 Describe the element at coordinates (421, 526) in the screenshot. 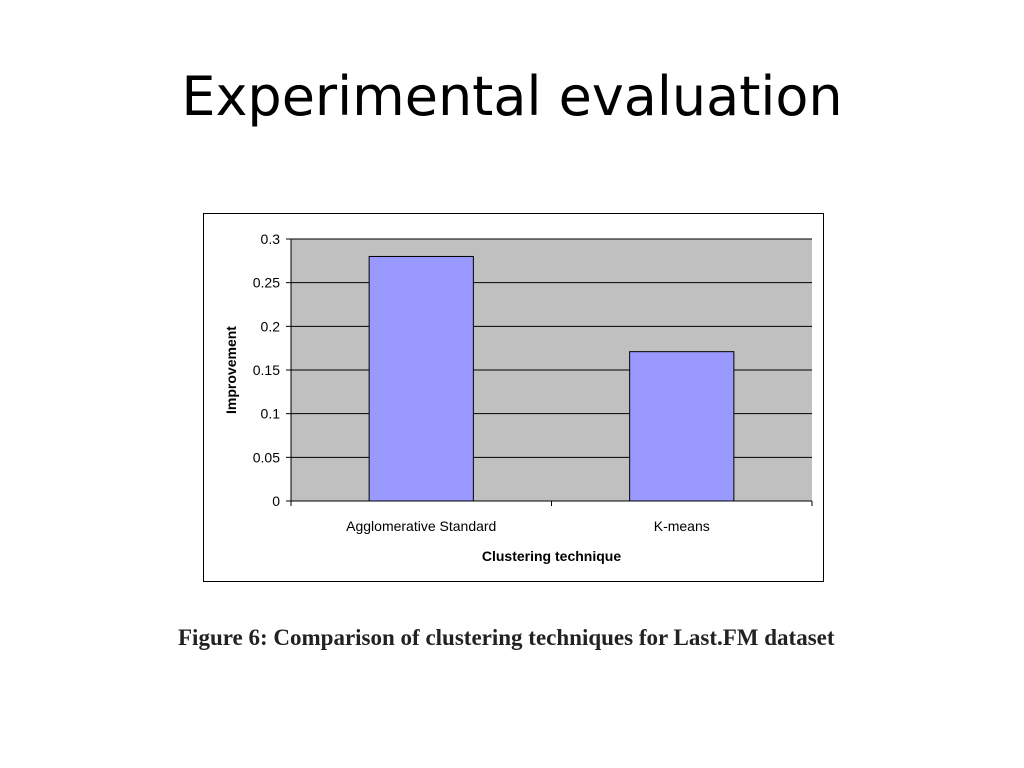

I see `x-tick-label: Agglomerative Standard` at that location.